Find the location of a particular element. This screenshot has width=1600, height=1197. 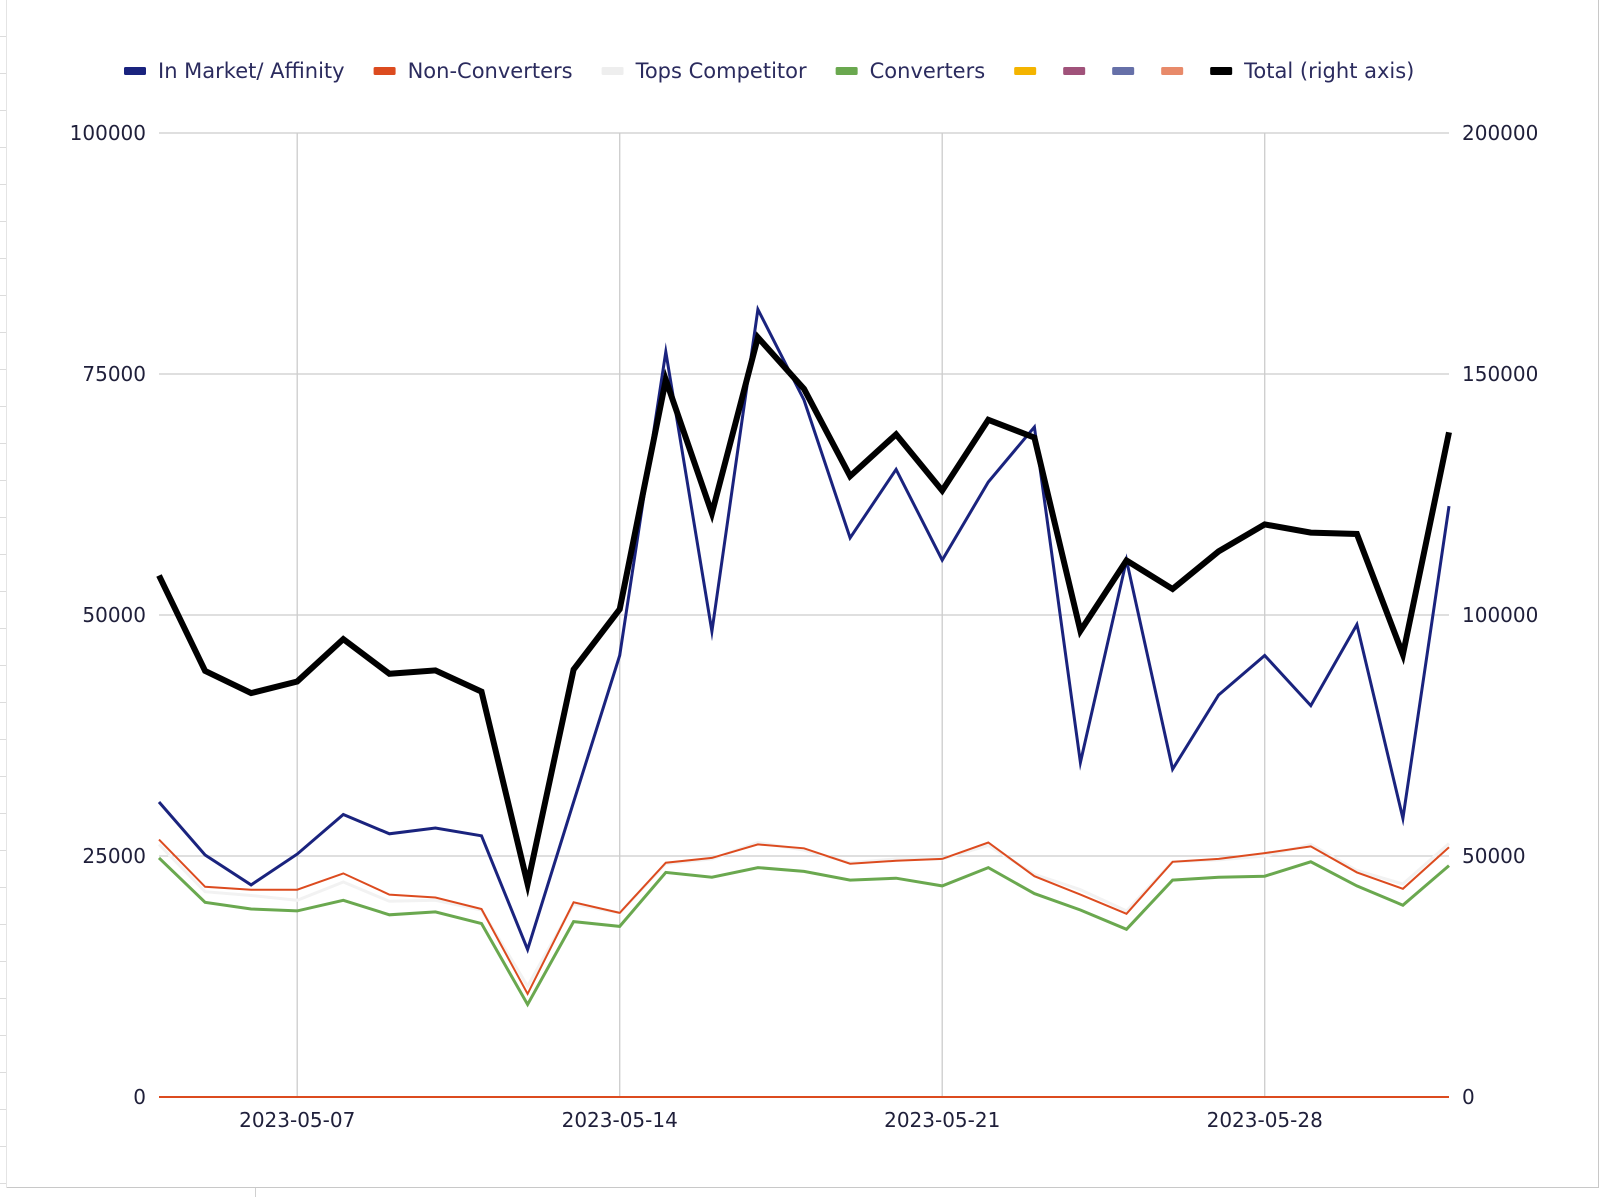

corner-tick is located at coordinates (255, 1192).